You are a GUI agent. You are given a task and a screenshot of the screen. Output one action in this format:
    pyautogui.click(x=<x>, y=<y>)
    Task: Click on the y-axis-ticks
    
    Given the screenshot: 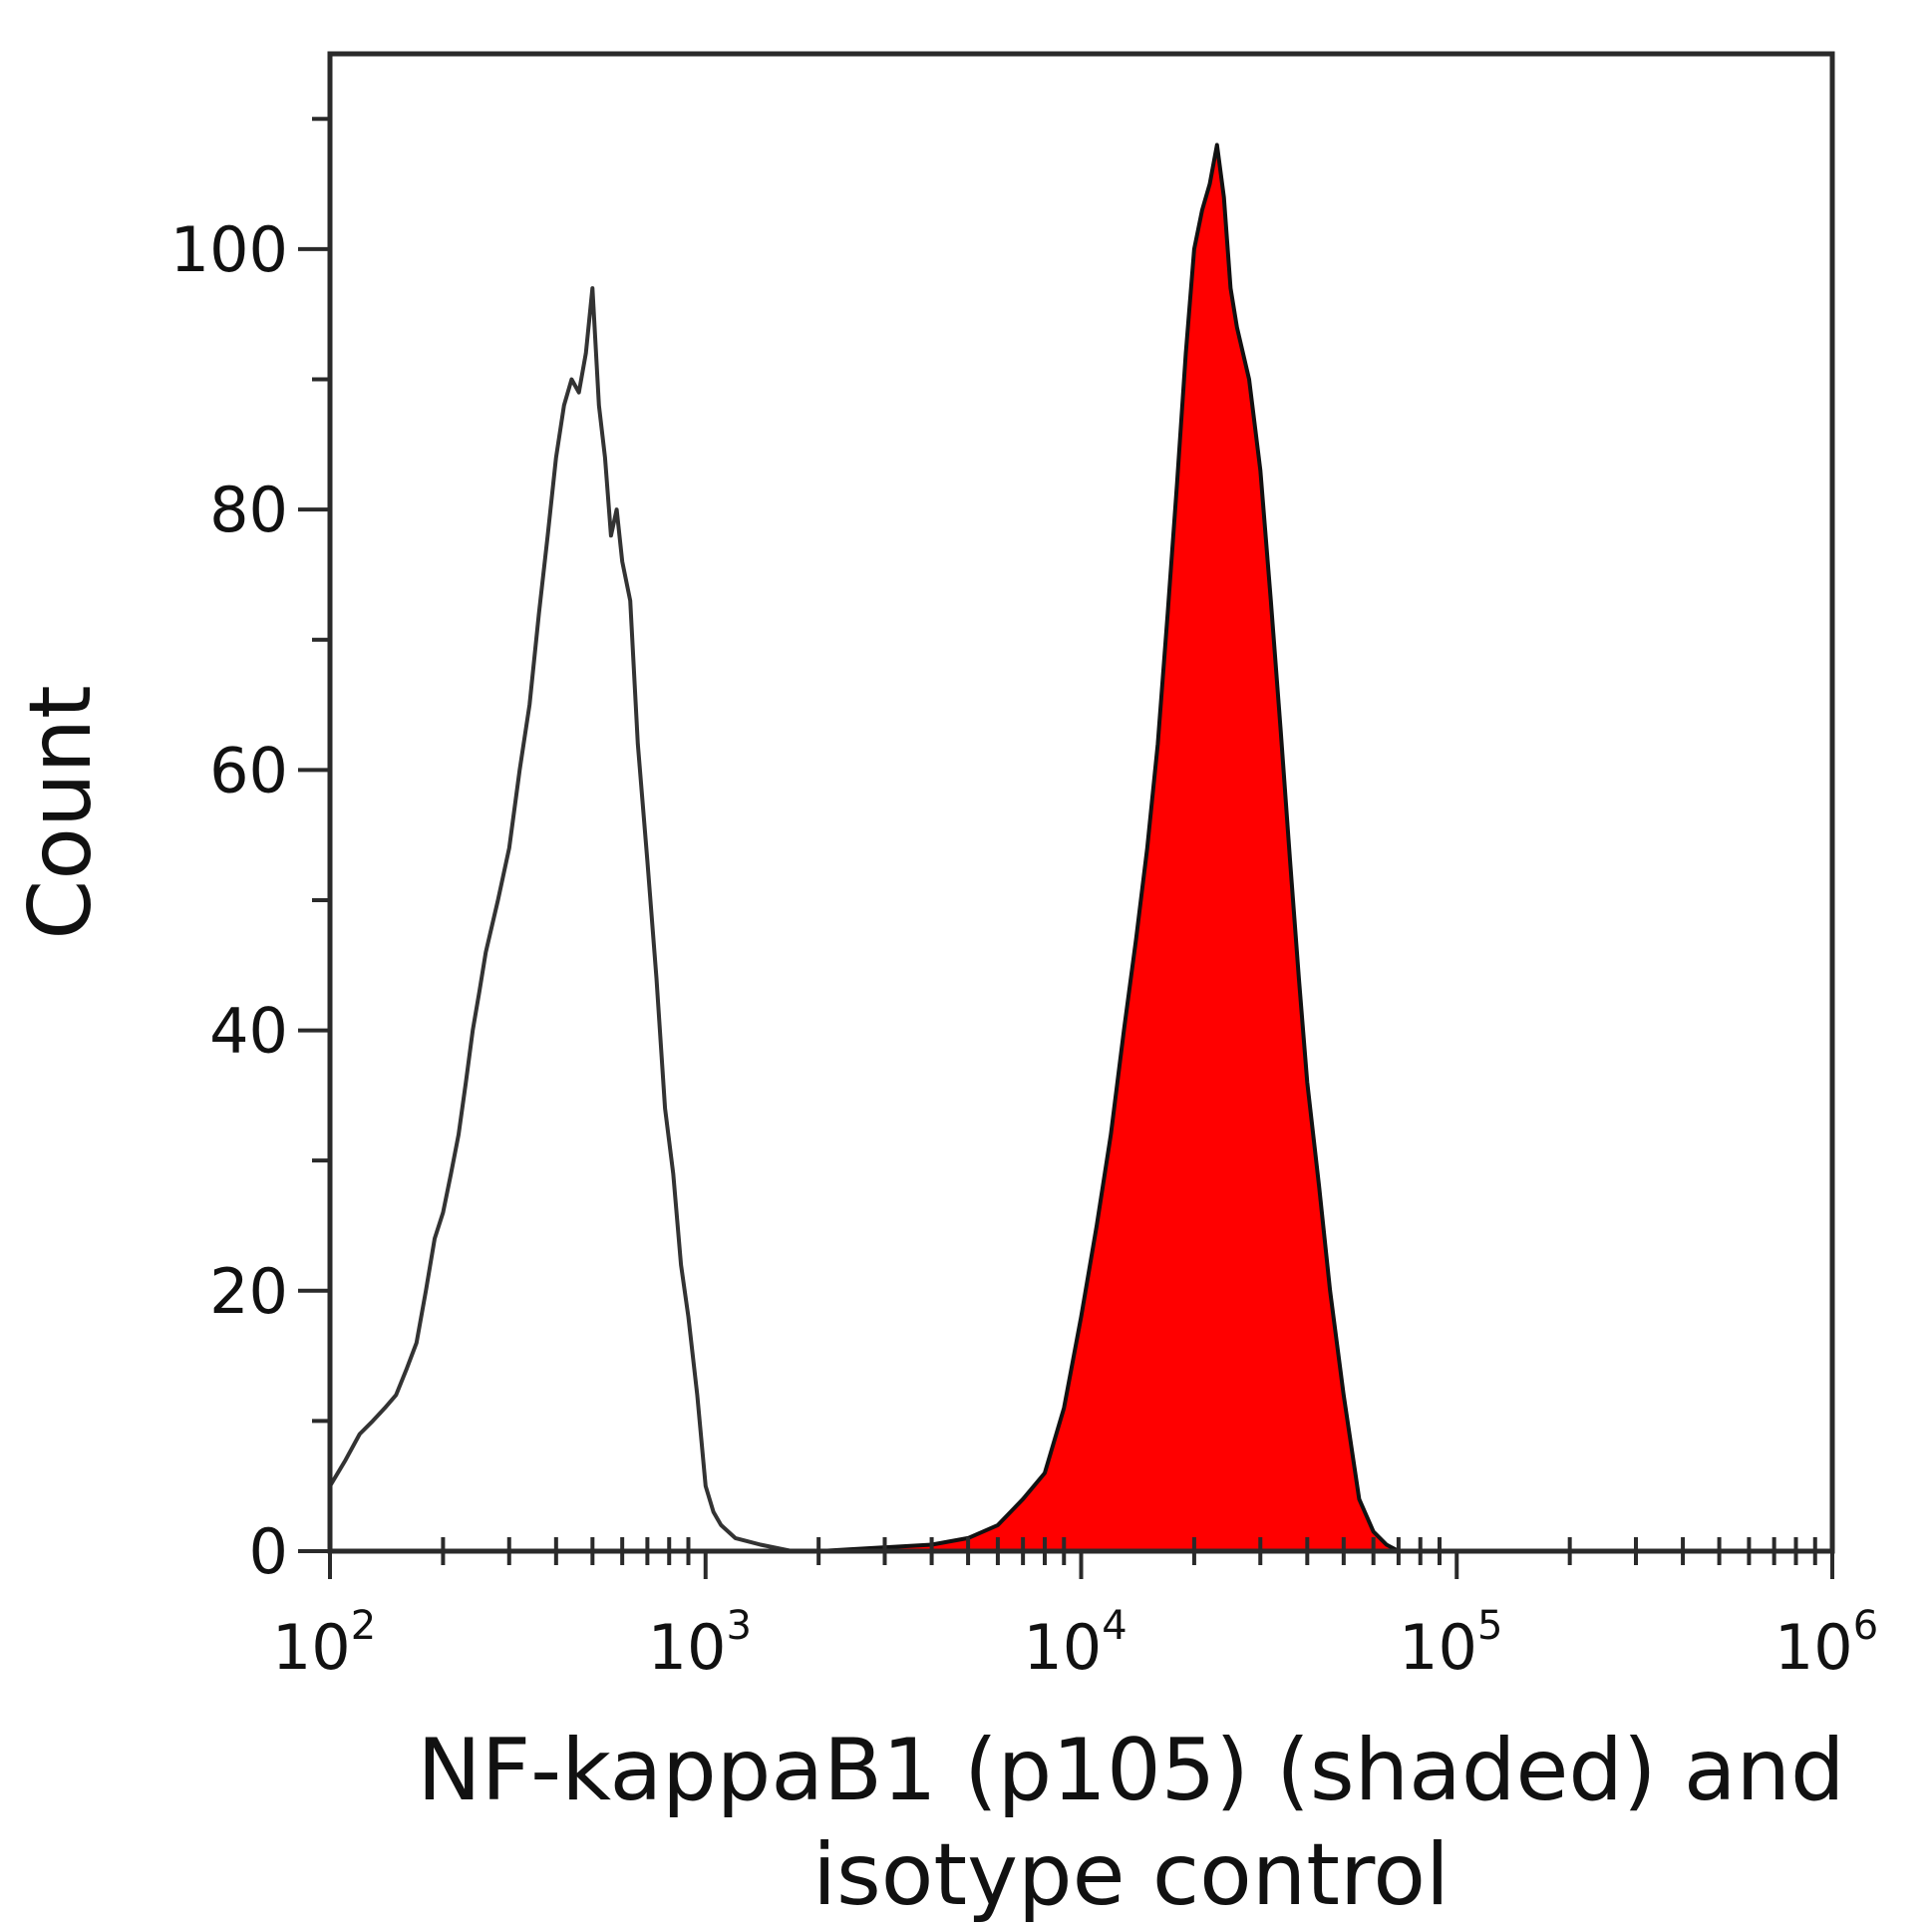 What is the action you would take?
    pyautogui.click(x=314, y=835)
    